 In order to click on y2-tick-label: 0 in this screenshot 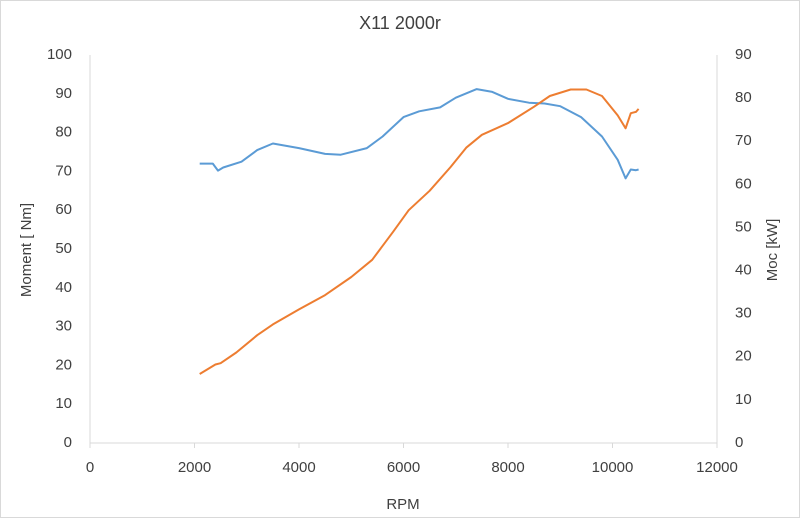, I will do `click(739, 442)`.